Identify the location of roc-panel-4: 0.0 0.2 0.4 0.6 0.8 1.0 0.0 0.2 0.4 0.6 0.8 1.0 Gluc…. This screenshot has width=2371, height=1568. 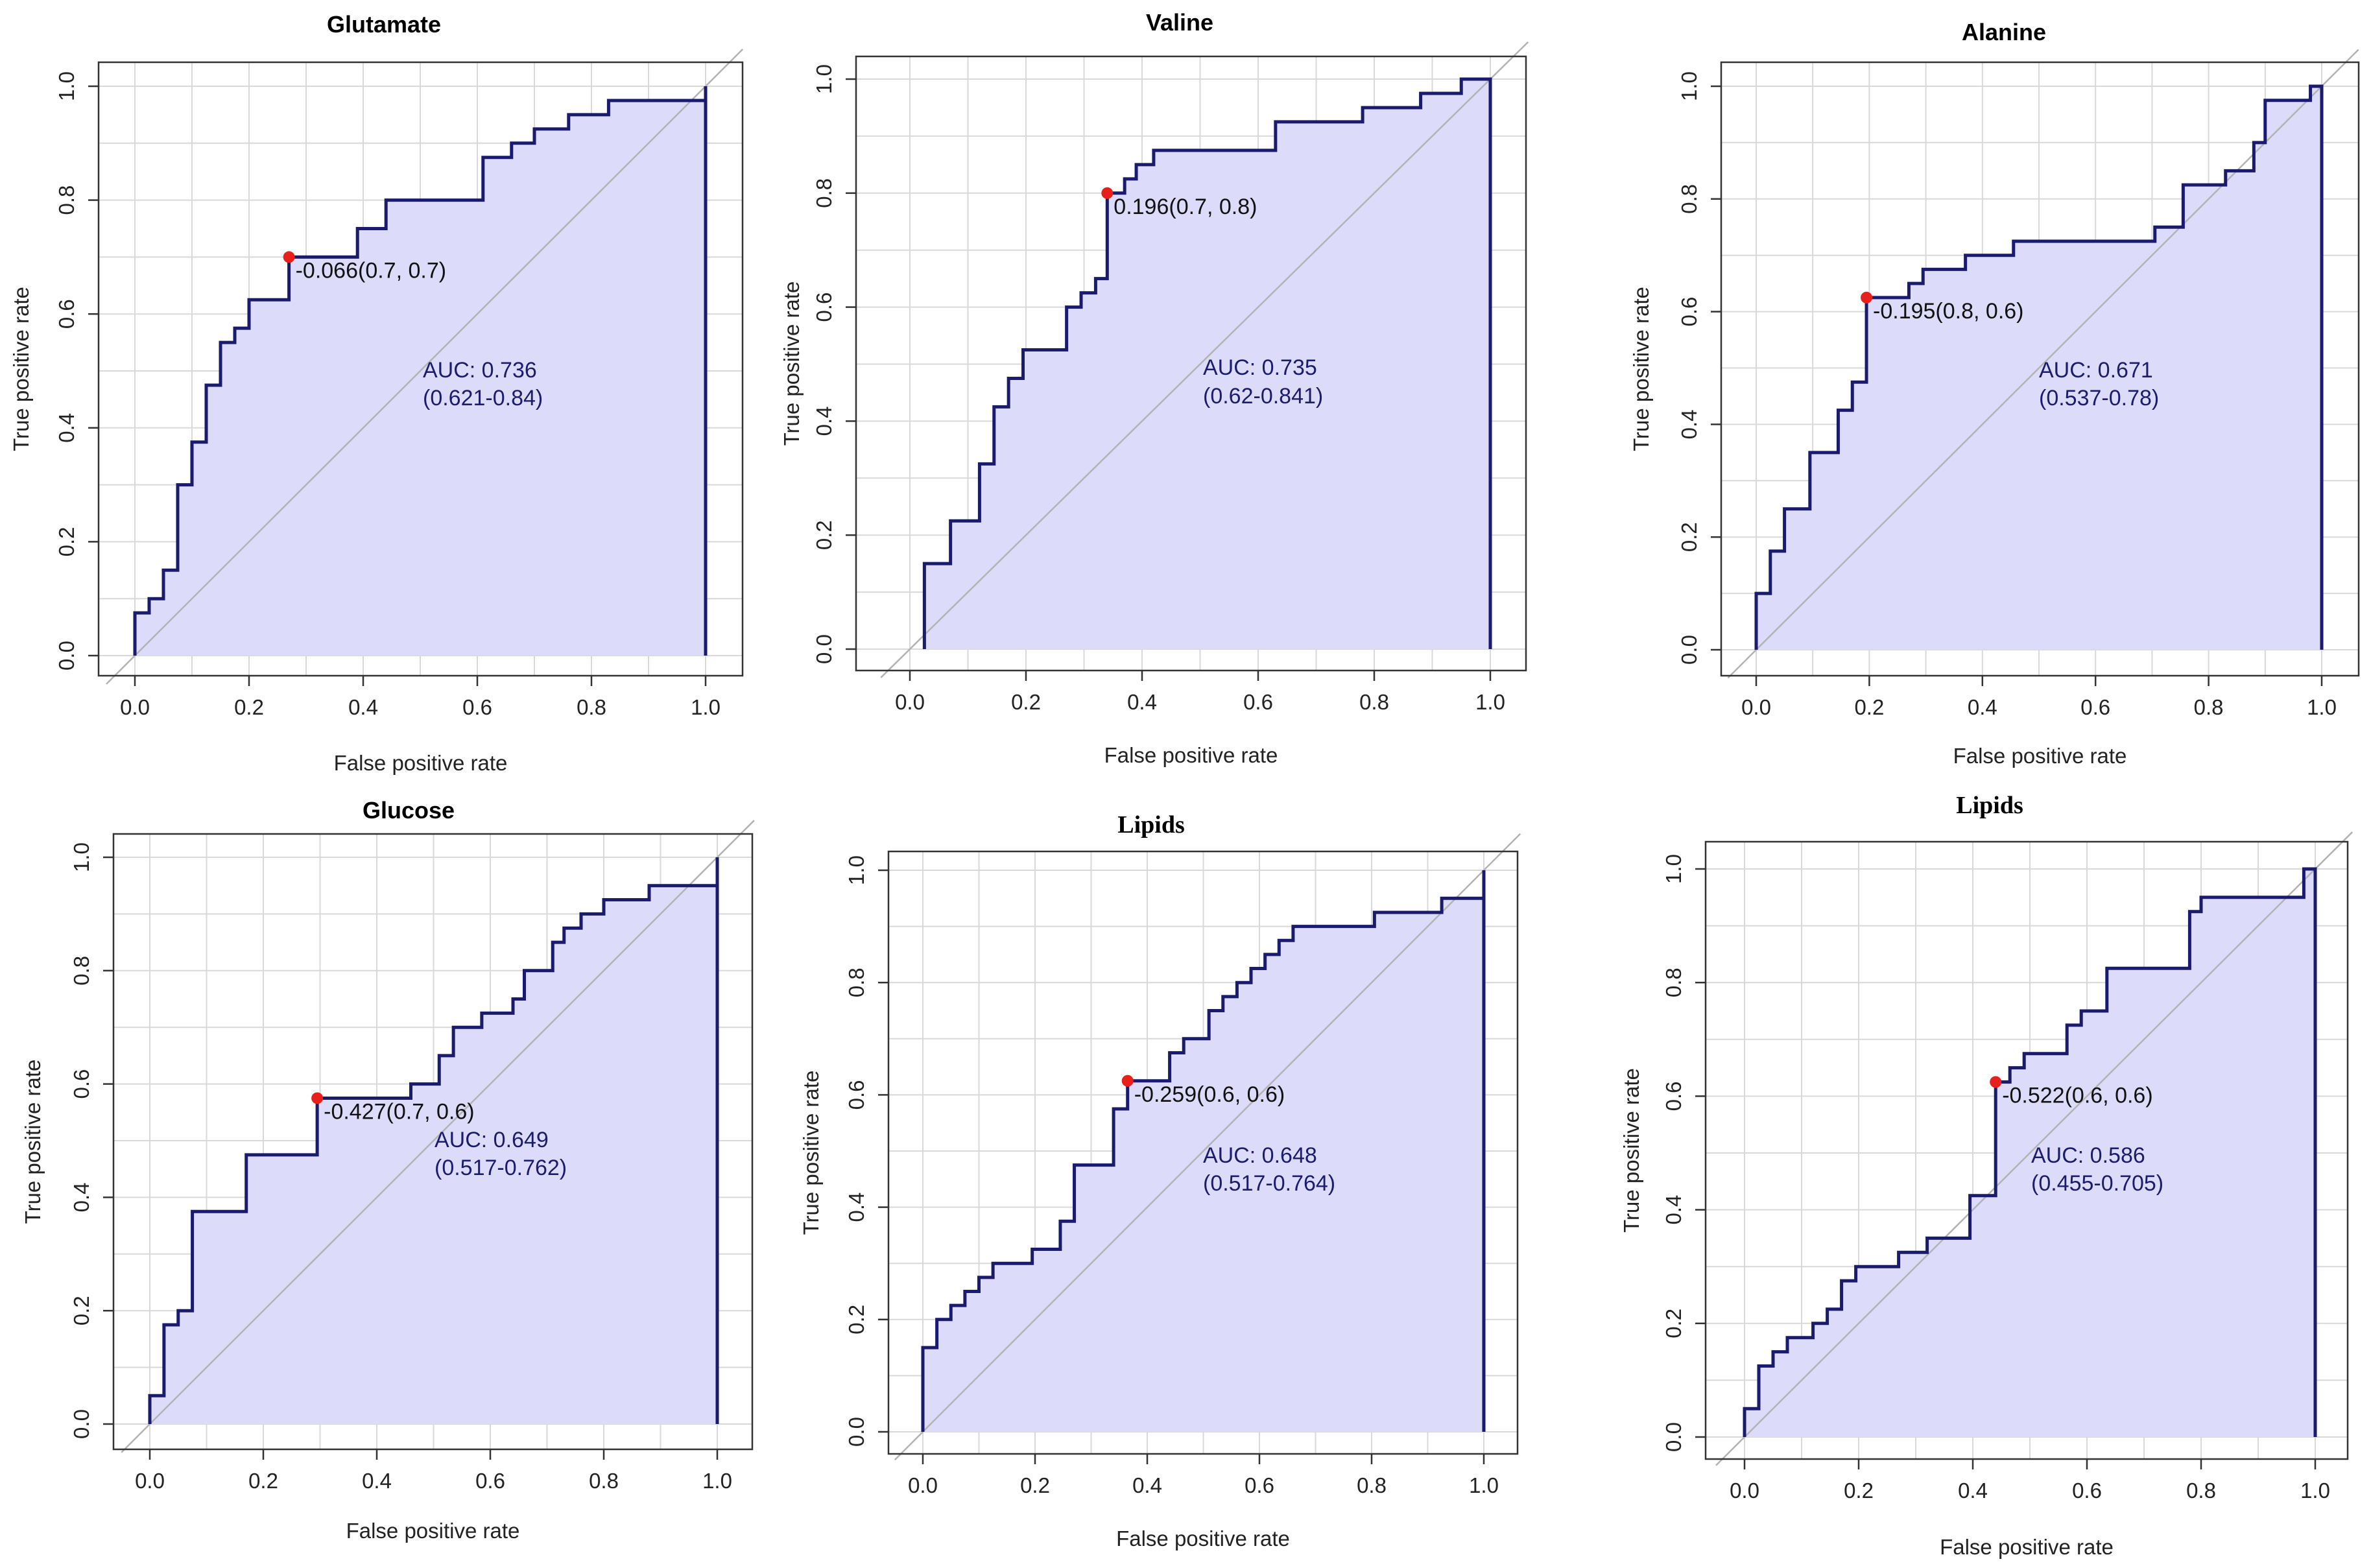
(388, 1170).